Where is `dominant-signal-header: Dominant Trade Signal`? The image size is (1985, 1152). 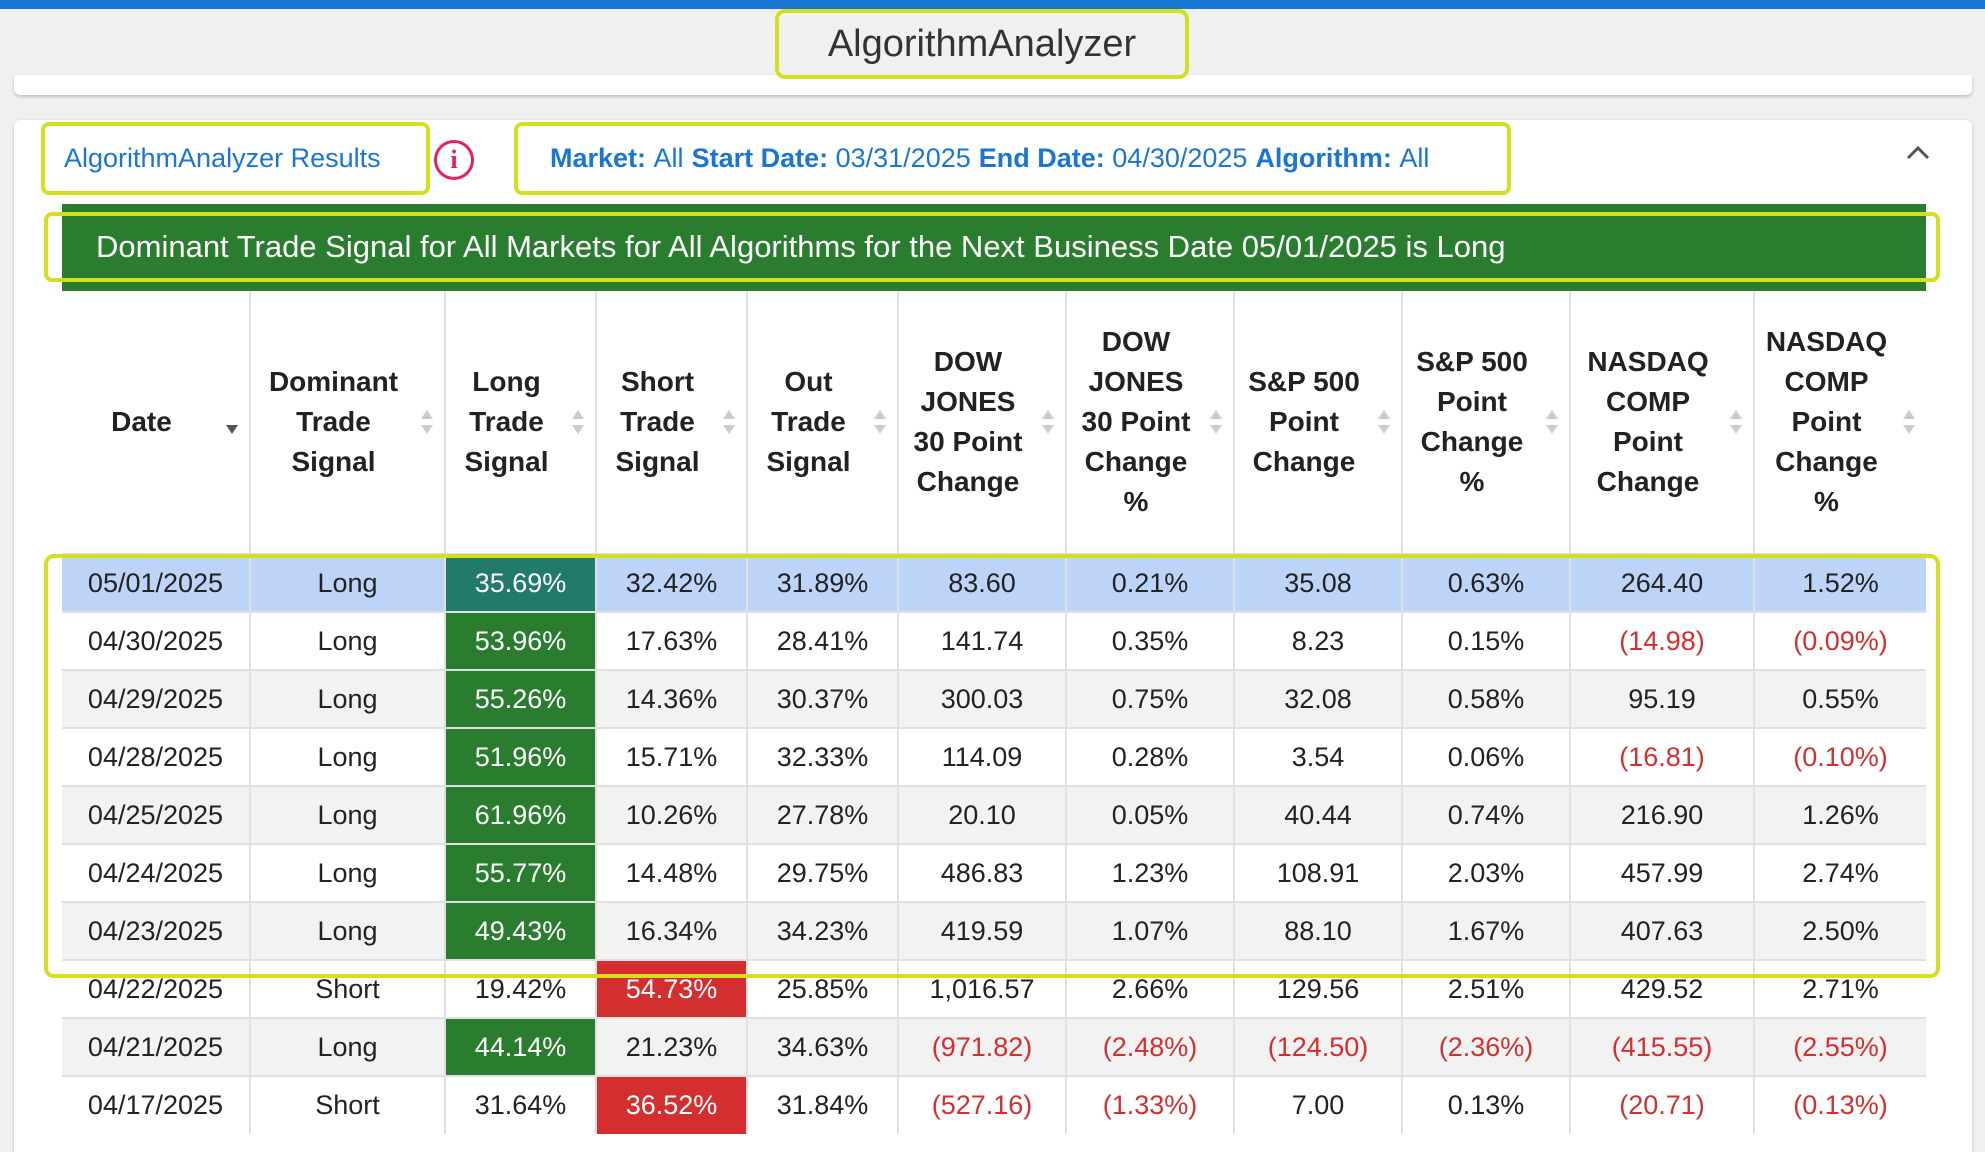 dominant-signal-header: Dominant Trade Signal is located at coordinates (348, 422).